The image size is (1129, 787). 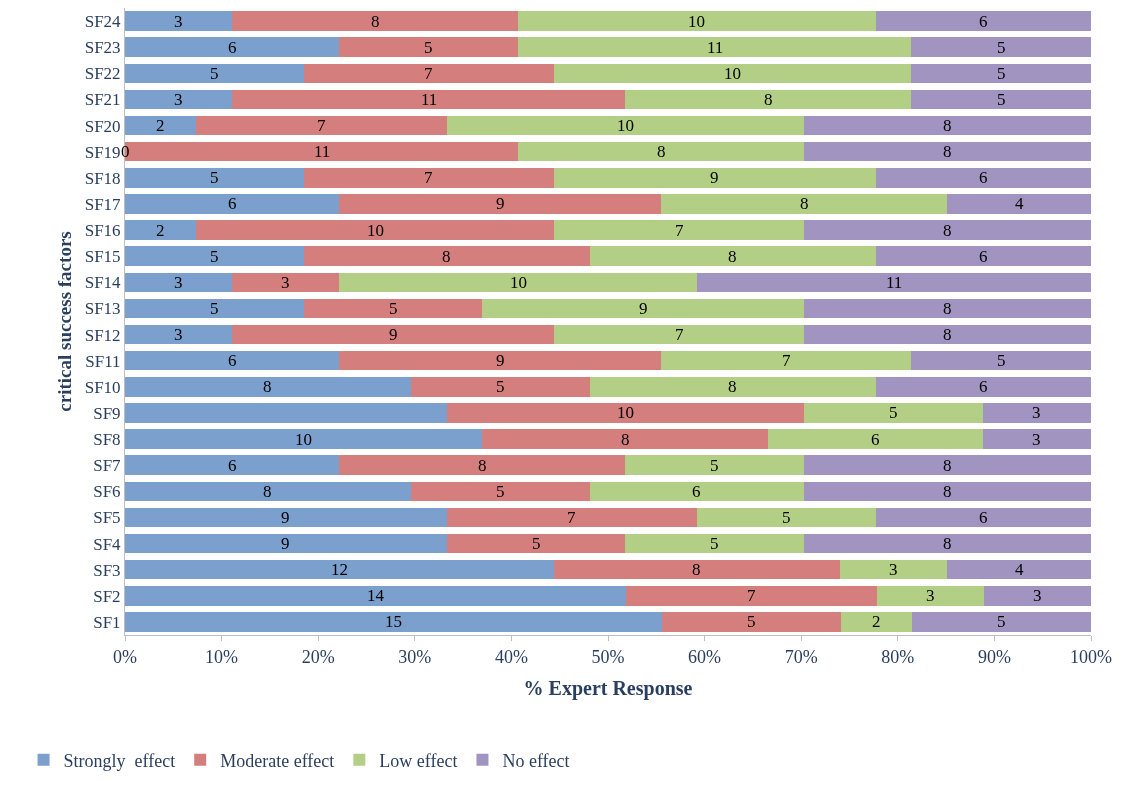 What do you see at coordinates (102, 231) in the screenshot?
I see `y-tick-label: SF16` at bounding box center [102, 231].